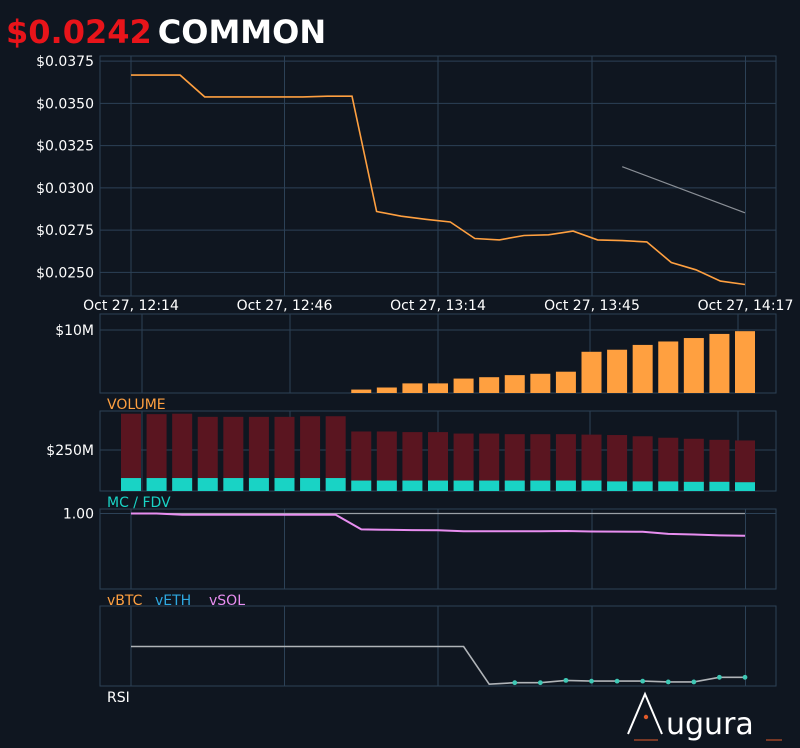 This screenshot has width=800, height=748. I want to click on rsi-label: RSI, so click(118, 698).